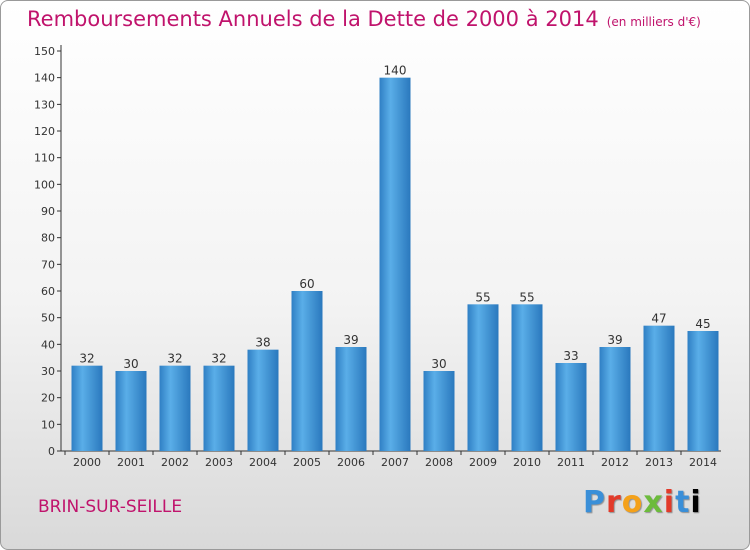 The image size is (750, 550). What do you see at coordinates (307, 462) in the screenshot?
I see `x-tick-label: 2005` at bounding box center [307, 462].